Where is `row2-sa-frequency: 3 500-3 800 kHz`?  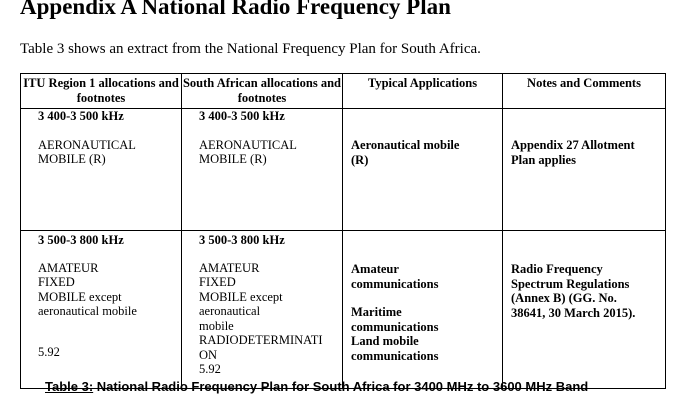 row2-sa-frequency: 3 500-3 800 kHz is located at coordinates (242, 240).